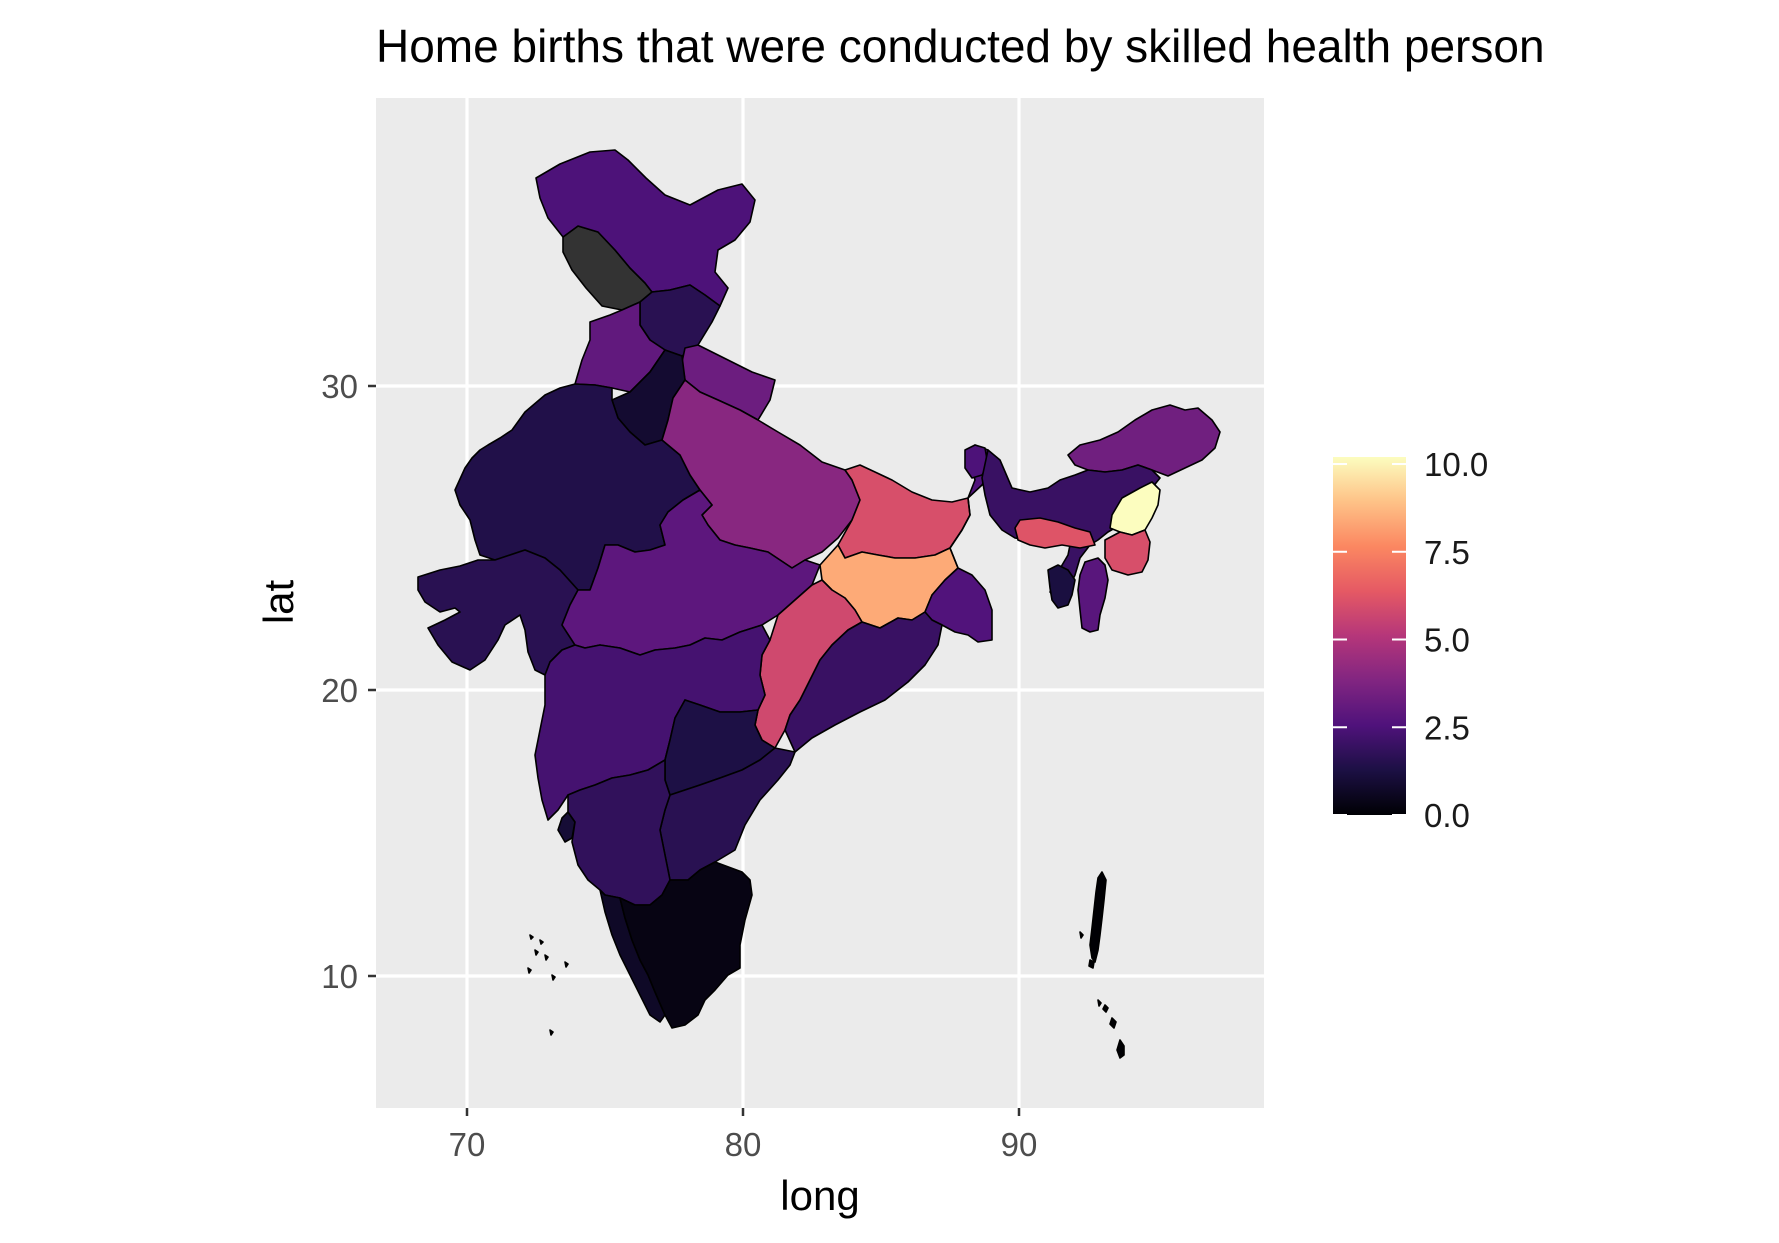  Describe the element at coordinates (645, 228) in the screenshot. I see `region-jammu-kashmir` at that location.